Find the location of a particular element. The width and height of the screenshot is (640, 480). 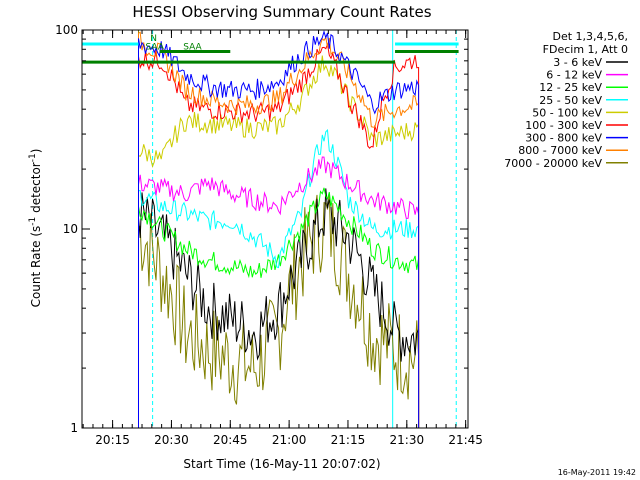

legend-header-2: FDecim 1, Att 0 is located at coordinates (585, 49).